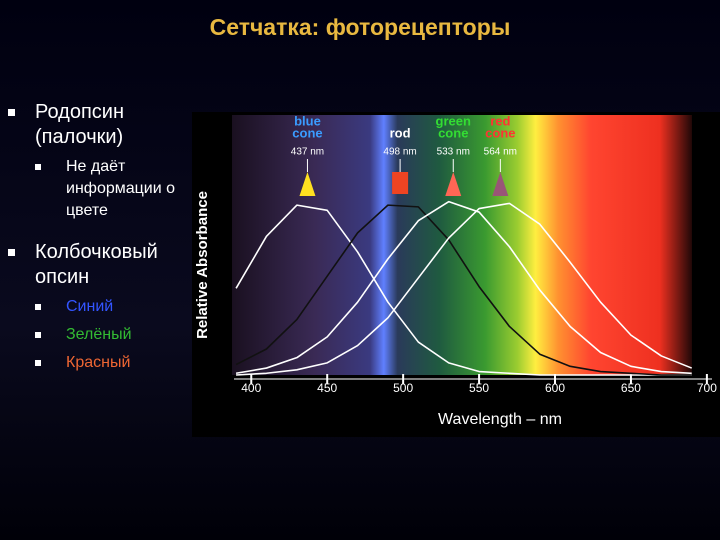 The height and width of the screenshot is (540, 720). What do you see at coordinates (707, 388) in the screenshot?
I see `x-tick-label: 700` at bounding box center [707, 388].